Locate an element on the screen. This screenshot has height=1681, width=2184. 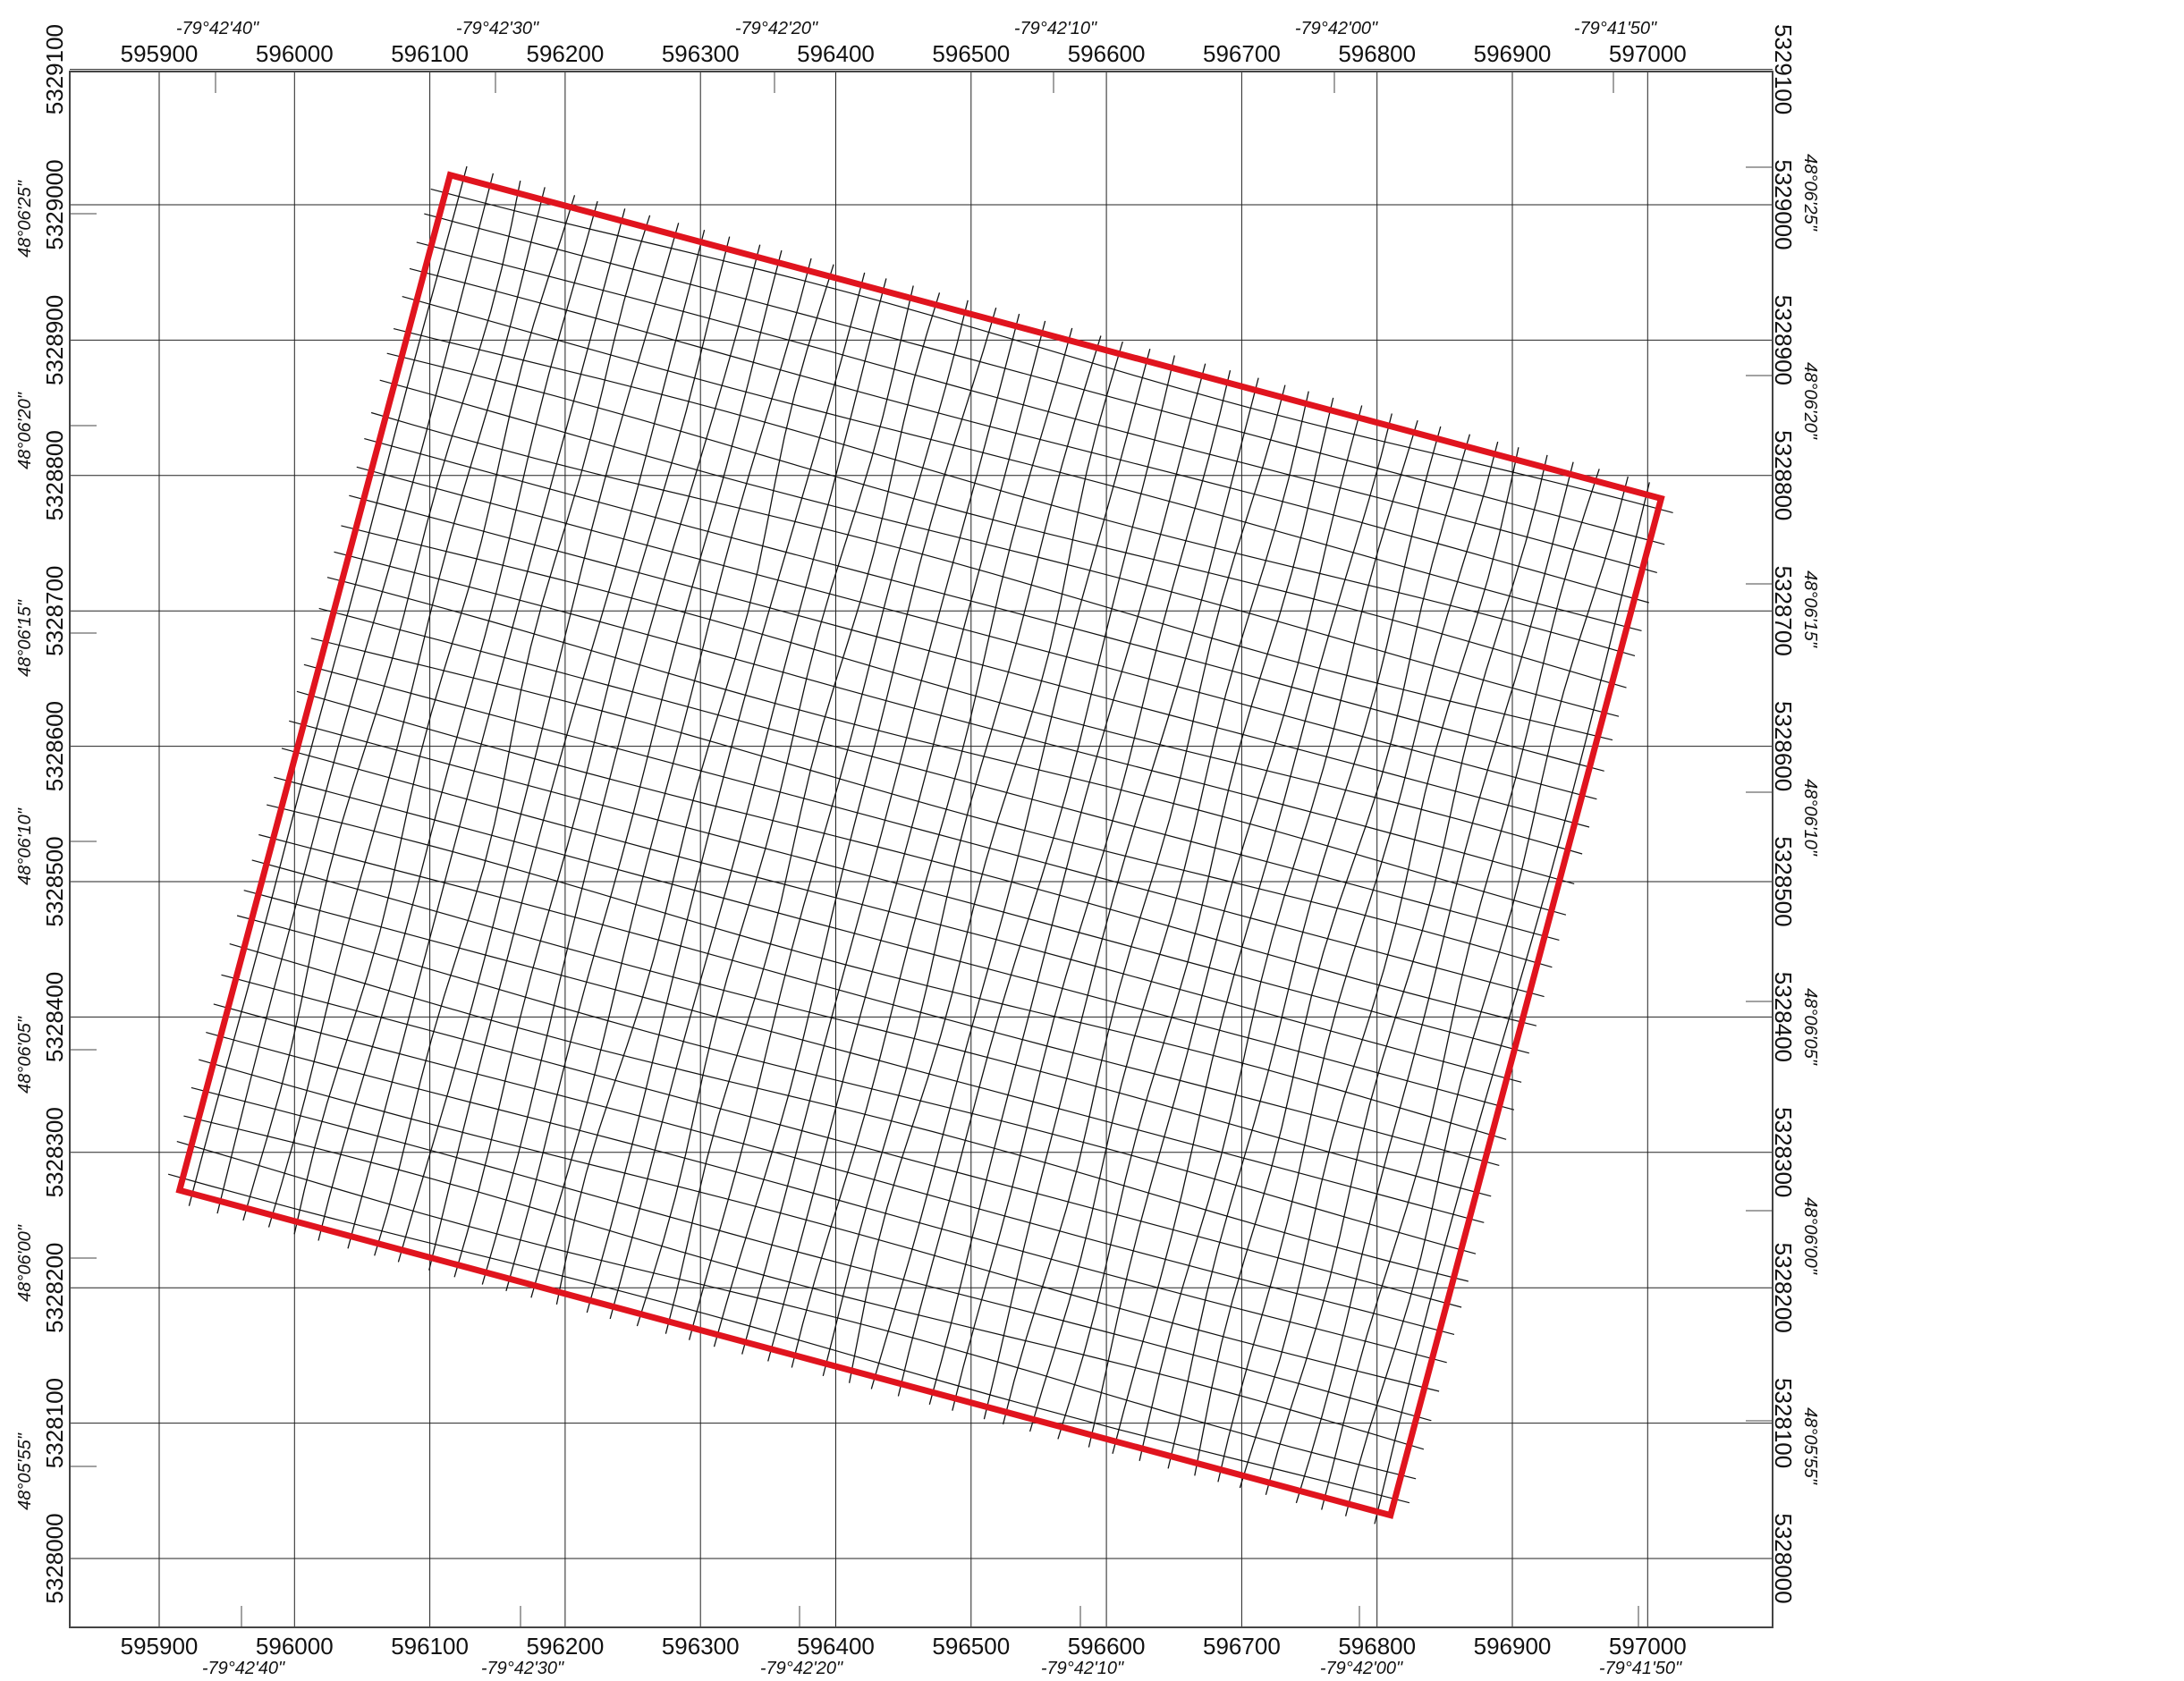
easting-label-bottom: 596800 is located at coordinates (1377, 1646).